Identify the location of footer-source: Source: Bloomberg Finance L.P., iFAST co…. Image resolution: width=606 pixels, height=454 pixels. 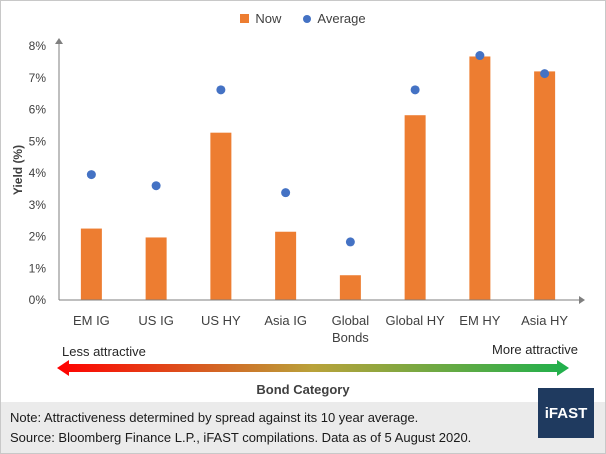
(241, 437).